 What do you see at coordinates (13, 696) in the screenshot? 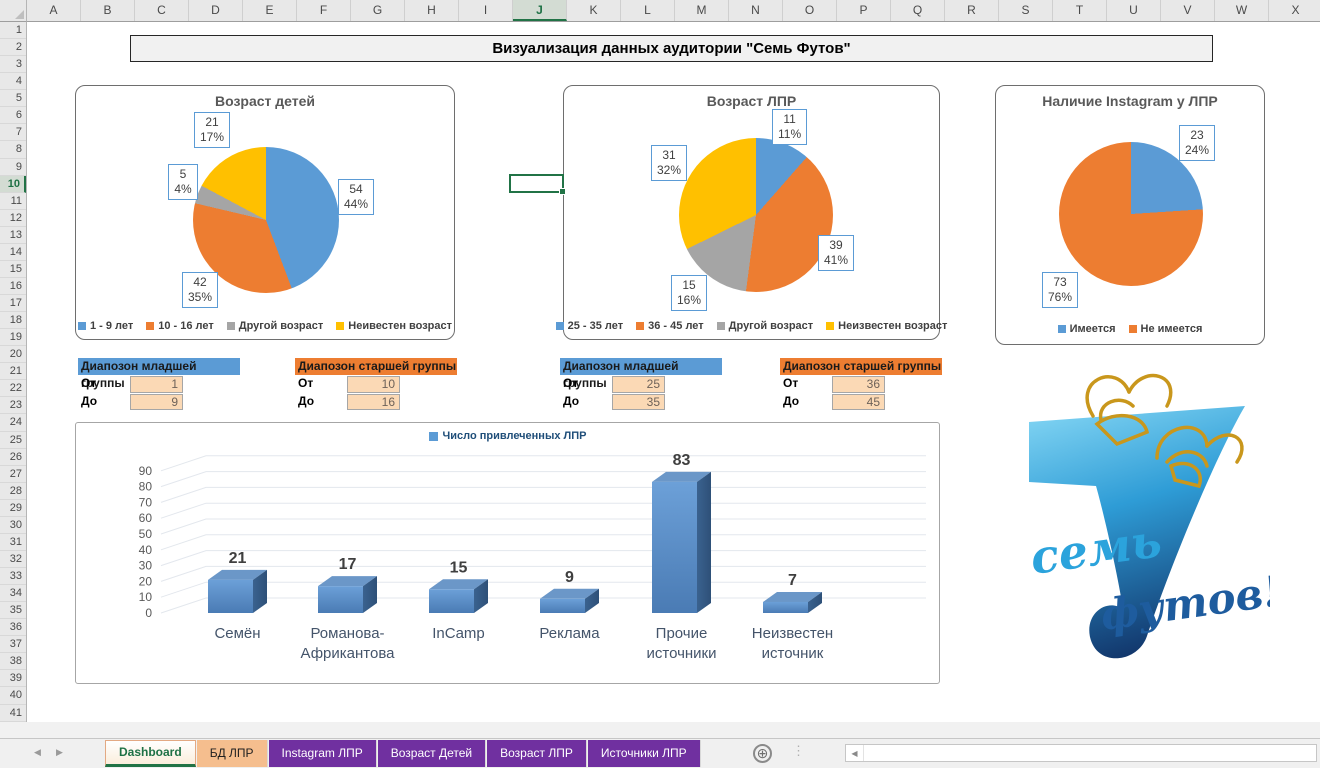
I see `row-header-40: 40` at bounding box center [13, 696].